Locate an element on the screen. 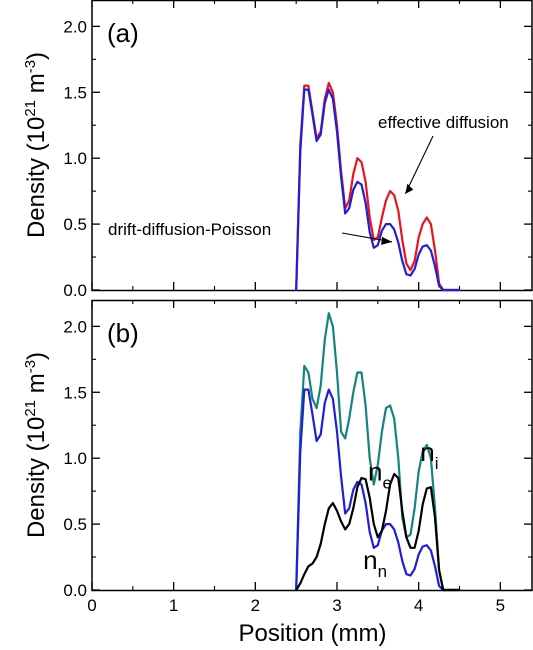 This screenshot has width=533, height=650. curve-label-ni: ni is located at coordinates (429, 455).